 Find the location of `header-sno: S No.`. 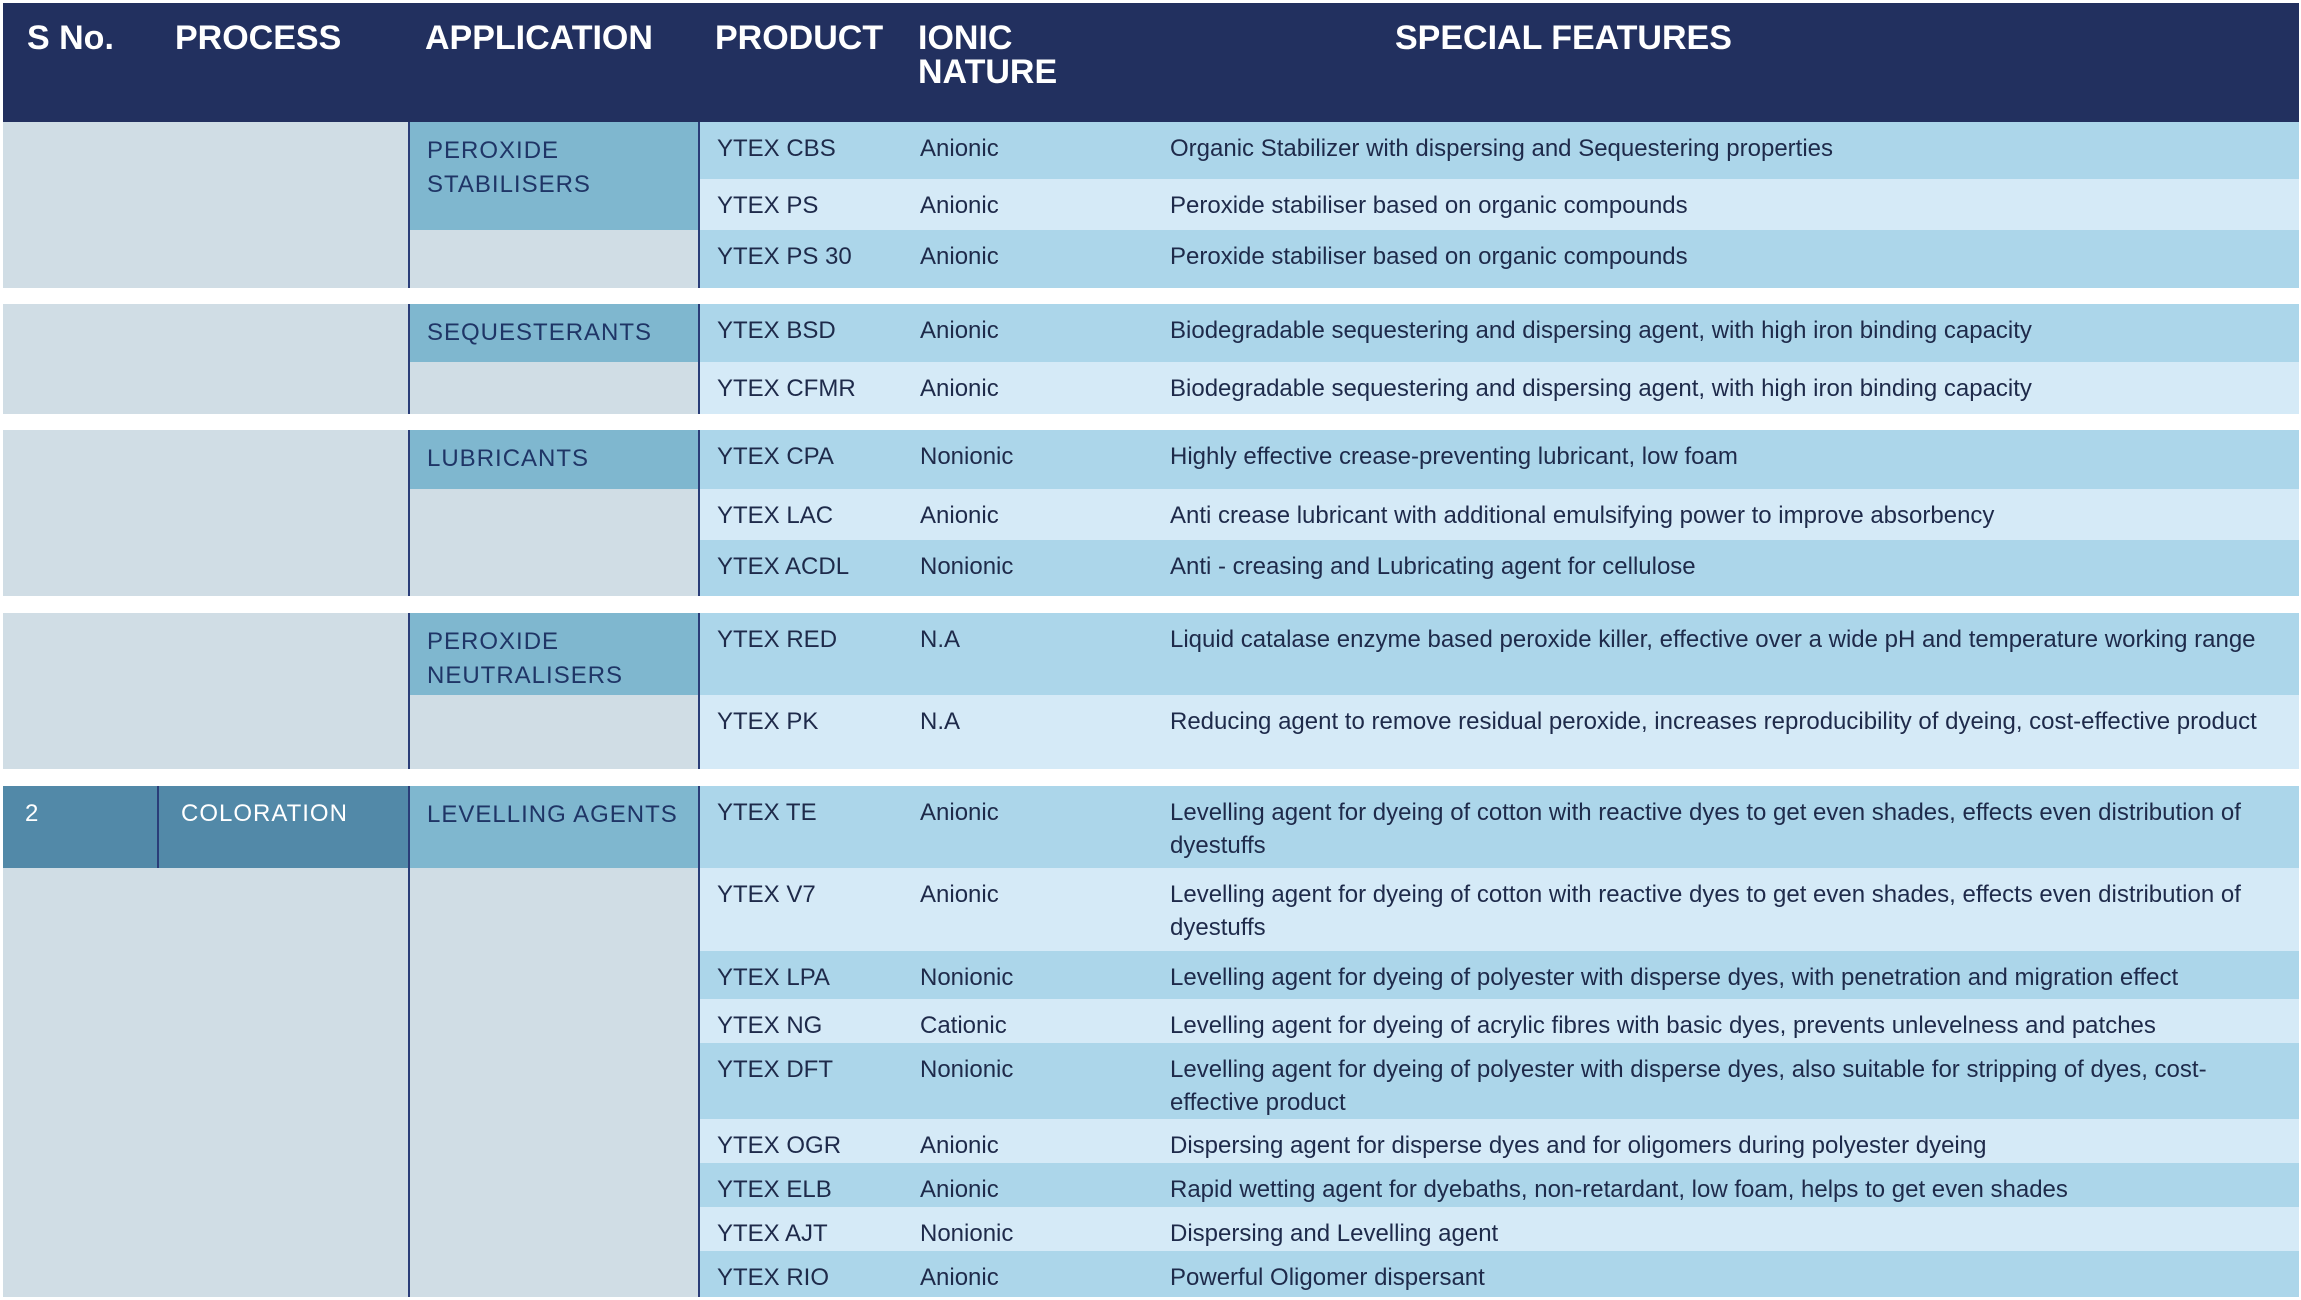

header-sno: S No. is located at coordinates (70, 38).